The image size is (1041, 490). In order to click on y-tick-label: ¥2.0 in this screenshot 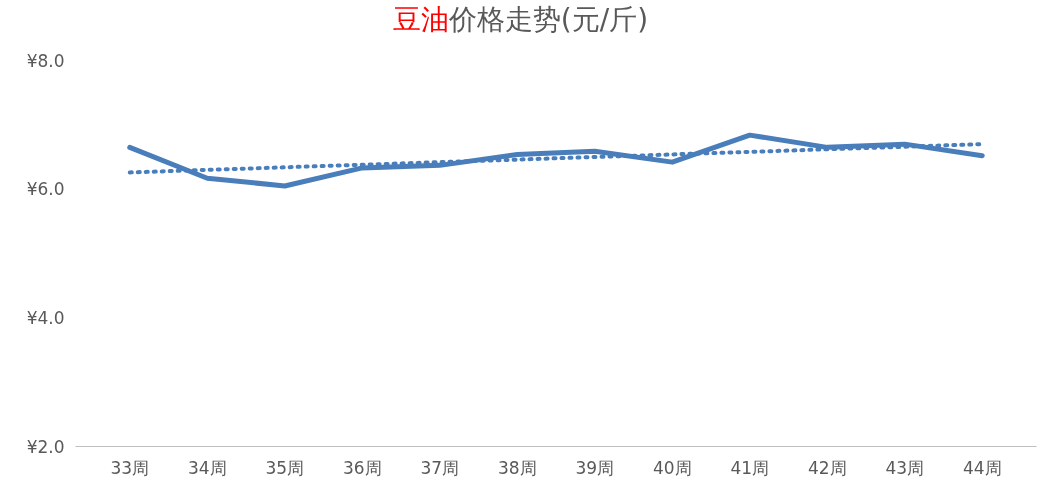, I will do `click(45, 446)`.